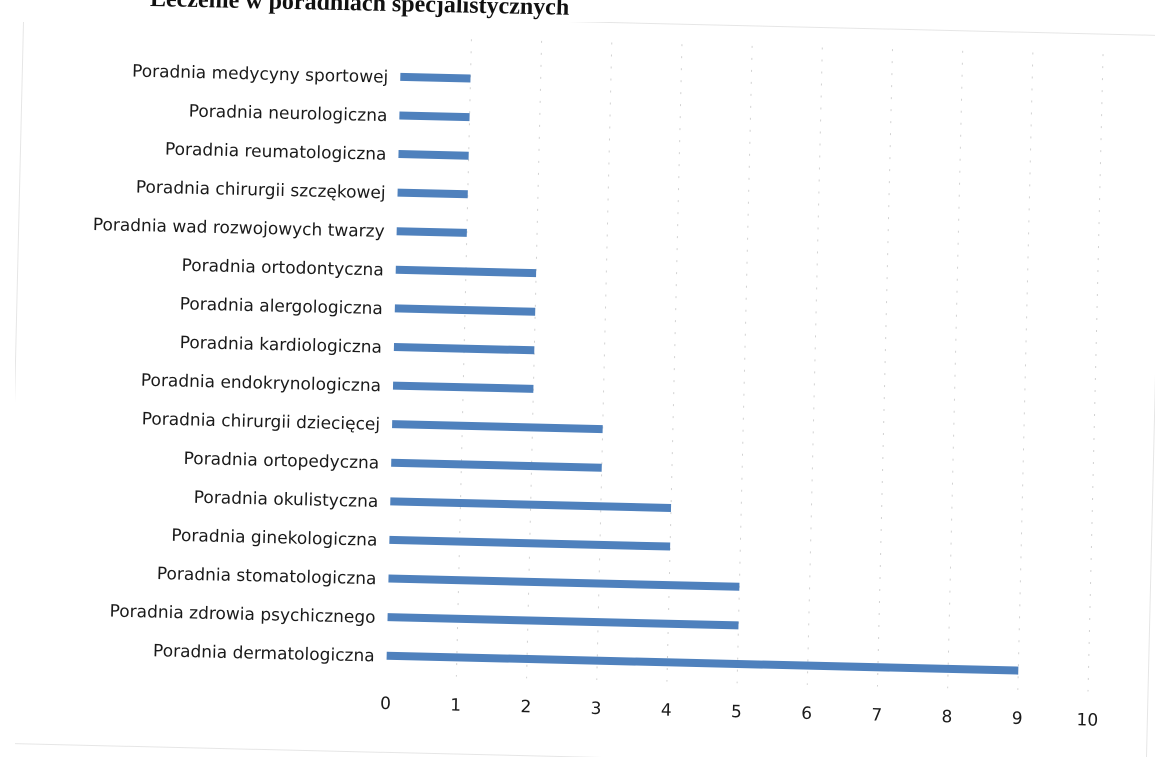  What do you see at coordinates (282, 268) in the screenshot?
I see `category-label-6: Poradnia ortodontyczna` at bounding box center [282, 268].